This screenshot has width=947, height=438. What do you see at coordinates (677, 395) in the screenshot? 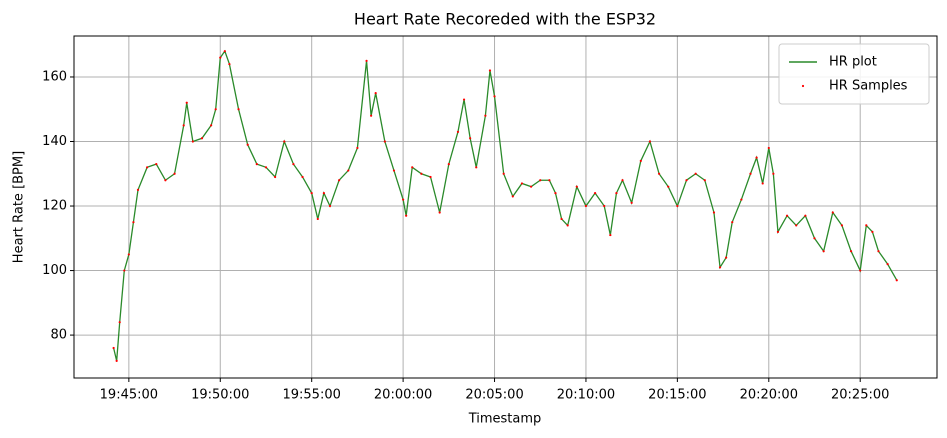
I see `x-tick-label: 20:15:00` at bounding box center [677, 395].